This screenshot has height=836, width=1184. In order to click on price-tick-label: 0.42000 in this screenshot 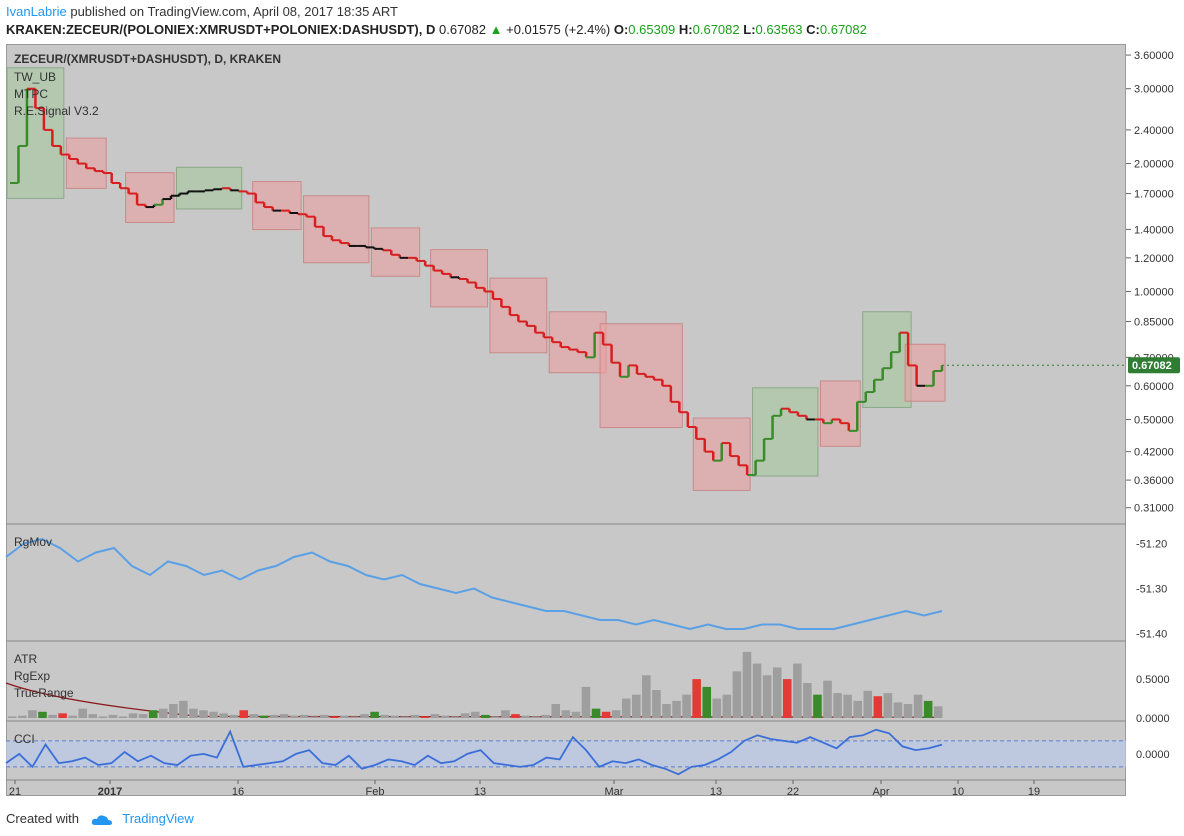, I will do `click(1154, 453)`.